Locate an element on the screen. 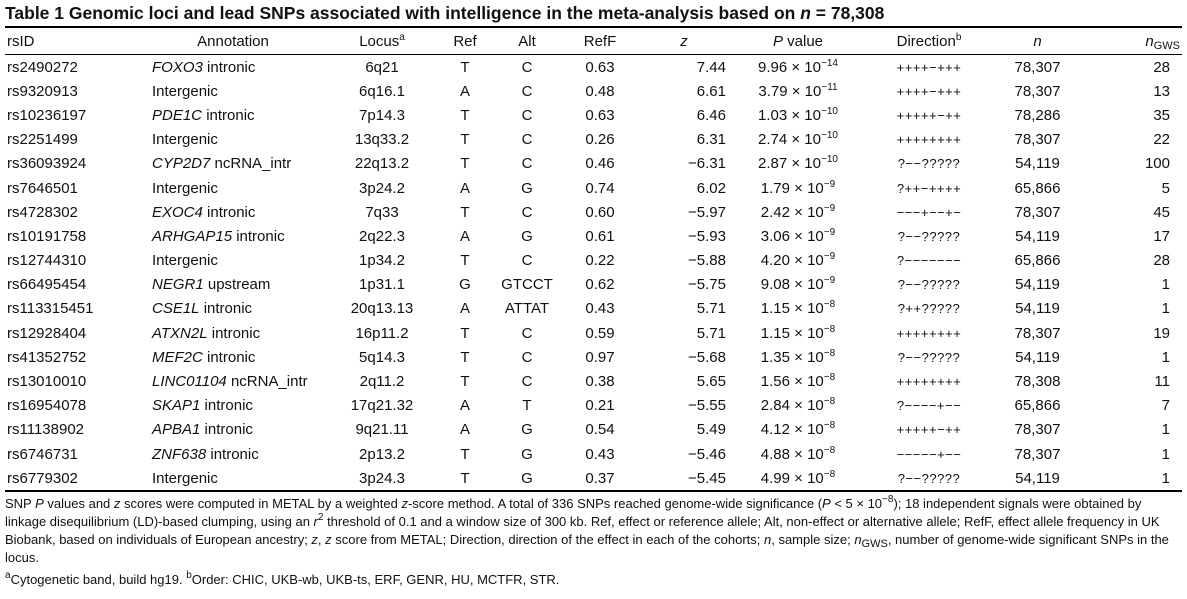 The image size is (1187, 599). pvalue-mantissa: 2.87 × 10 is located at coordinates (789, 164).